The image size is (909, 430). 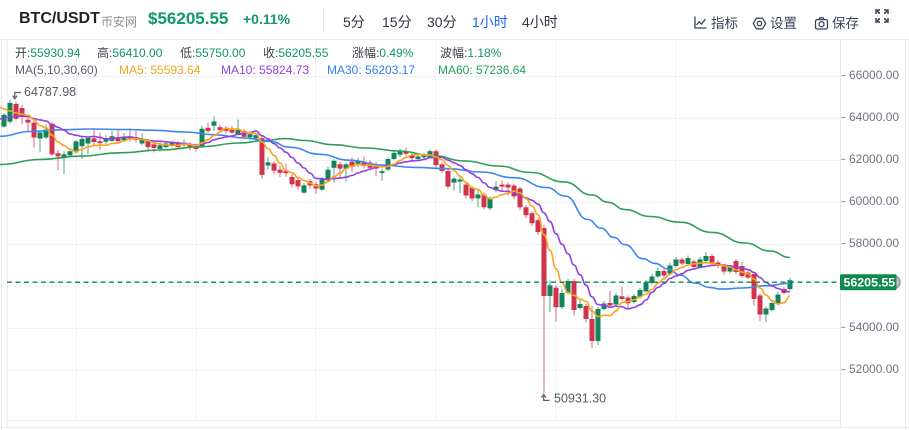 I want to click on svg-text: 56205.55, so click(x=870, y=283).